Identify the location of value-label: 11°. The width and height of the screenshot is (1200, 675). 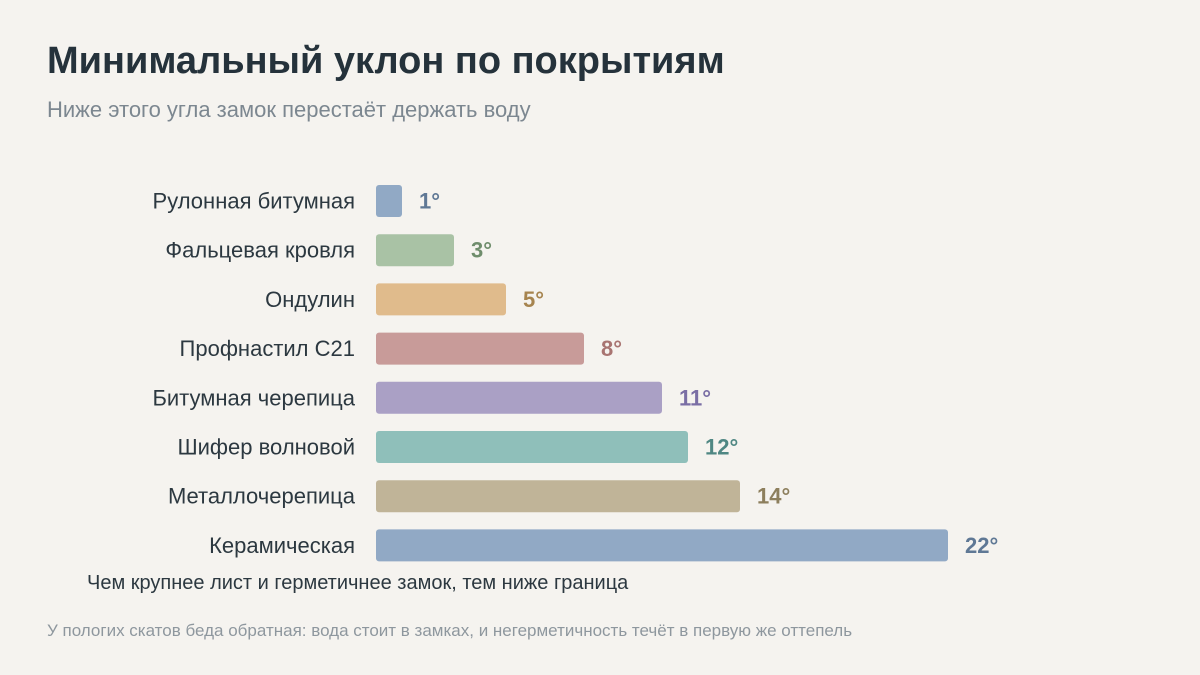
(695, 397).